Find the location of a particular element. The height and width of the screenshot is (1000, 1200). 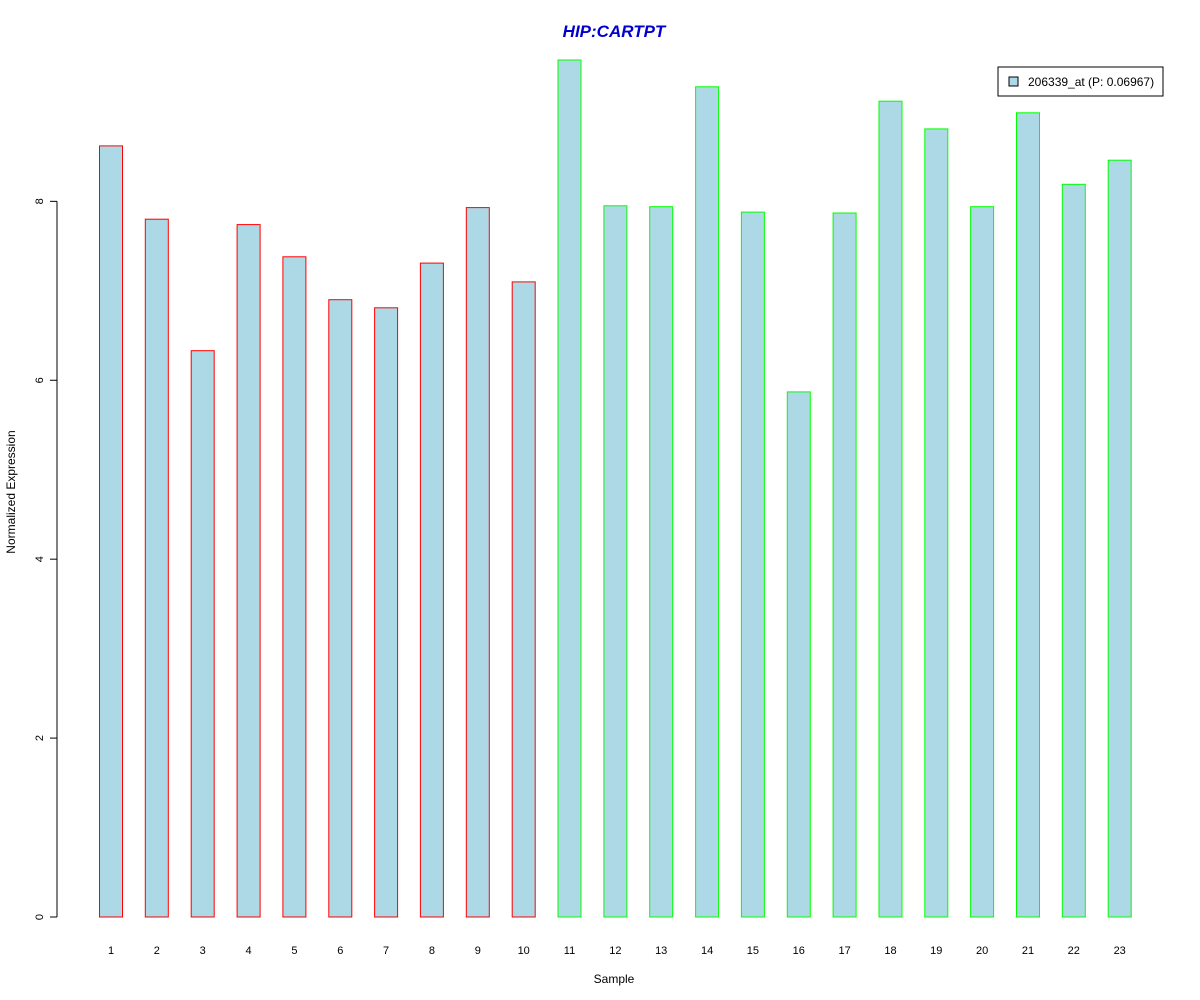

y-tick-label: 6 is located at coordinates (40, 380).